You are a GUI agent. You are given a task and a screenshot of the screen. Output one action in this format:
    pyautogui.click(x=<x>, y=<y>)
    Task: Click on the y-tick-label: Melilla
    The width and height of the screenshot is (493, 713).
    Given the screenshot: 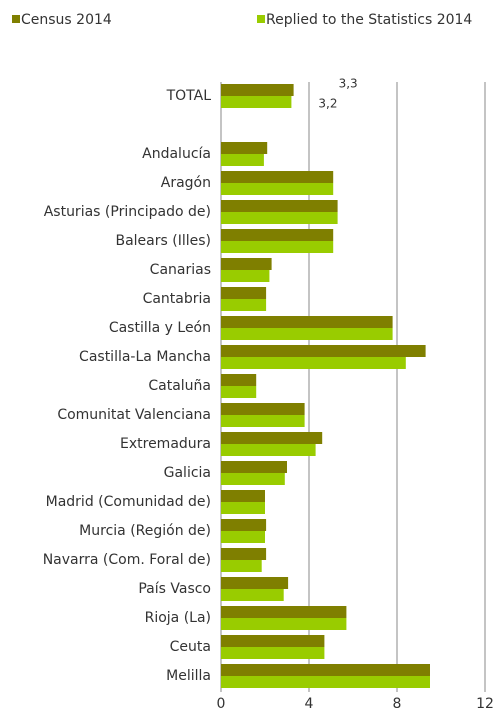 What is the action you would take?
    pyautogui.click(x=188, y=676)
    